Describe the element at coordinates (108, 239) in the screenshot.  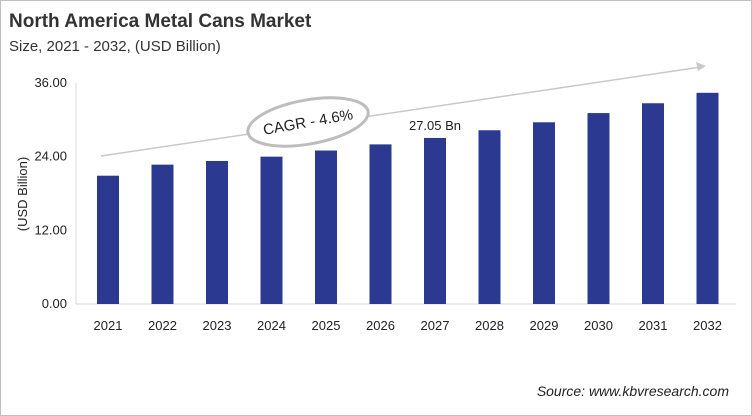
I see `bar-2021` at that location.